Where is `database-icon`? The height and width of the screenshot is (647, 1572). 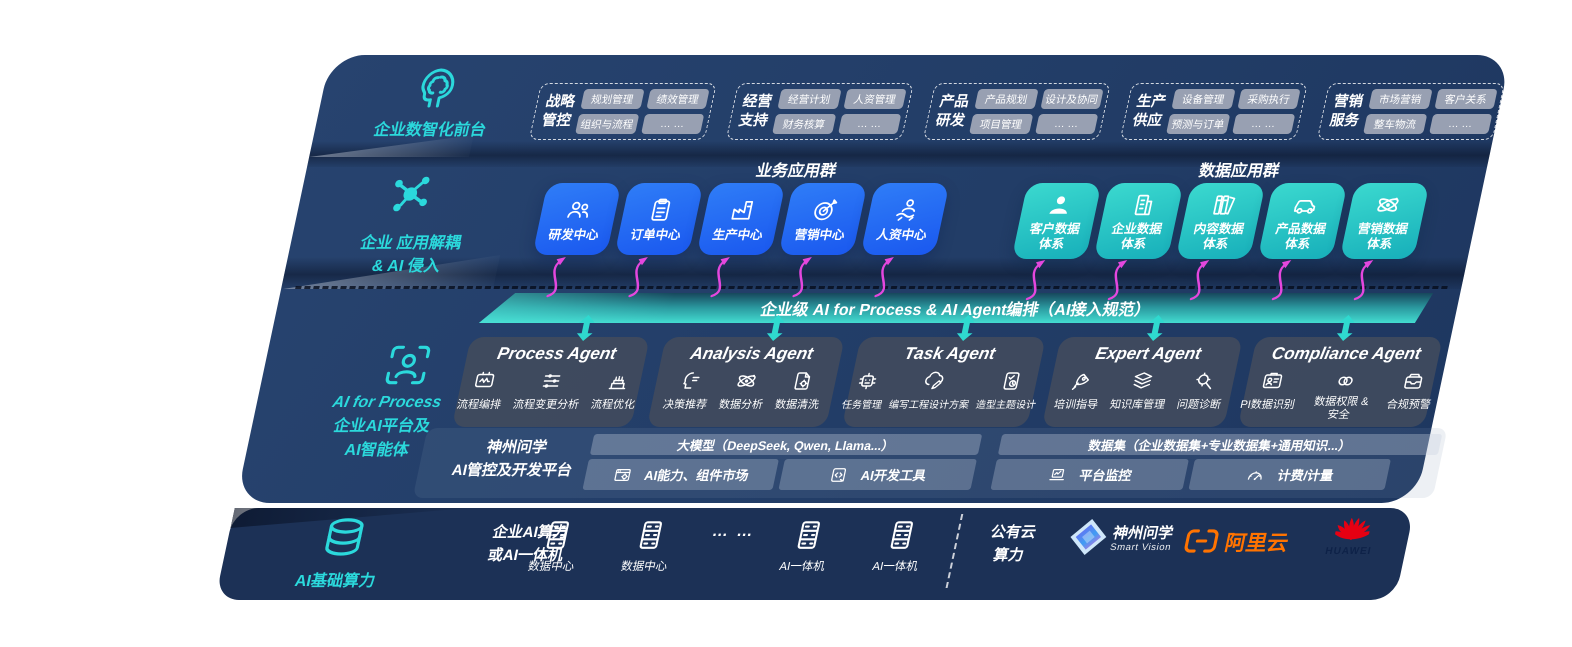
database-icon is located at coordinates (343, 539).